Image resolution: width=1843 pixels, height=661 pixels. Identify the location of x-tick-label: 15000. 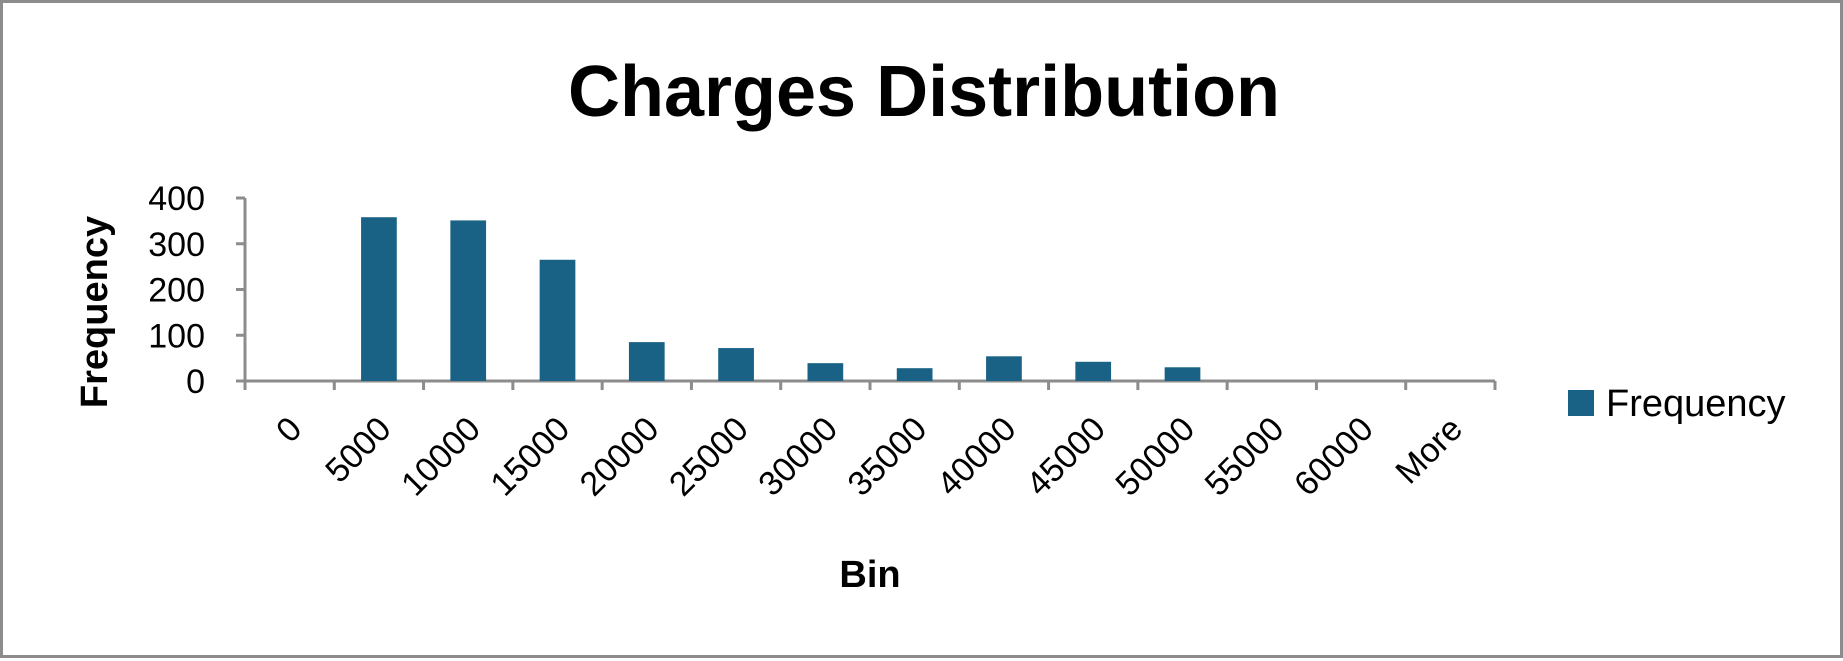
(530, 457).